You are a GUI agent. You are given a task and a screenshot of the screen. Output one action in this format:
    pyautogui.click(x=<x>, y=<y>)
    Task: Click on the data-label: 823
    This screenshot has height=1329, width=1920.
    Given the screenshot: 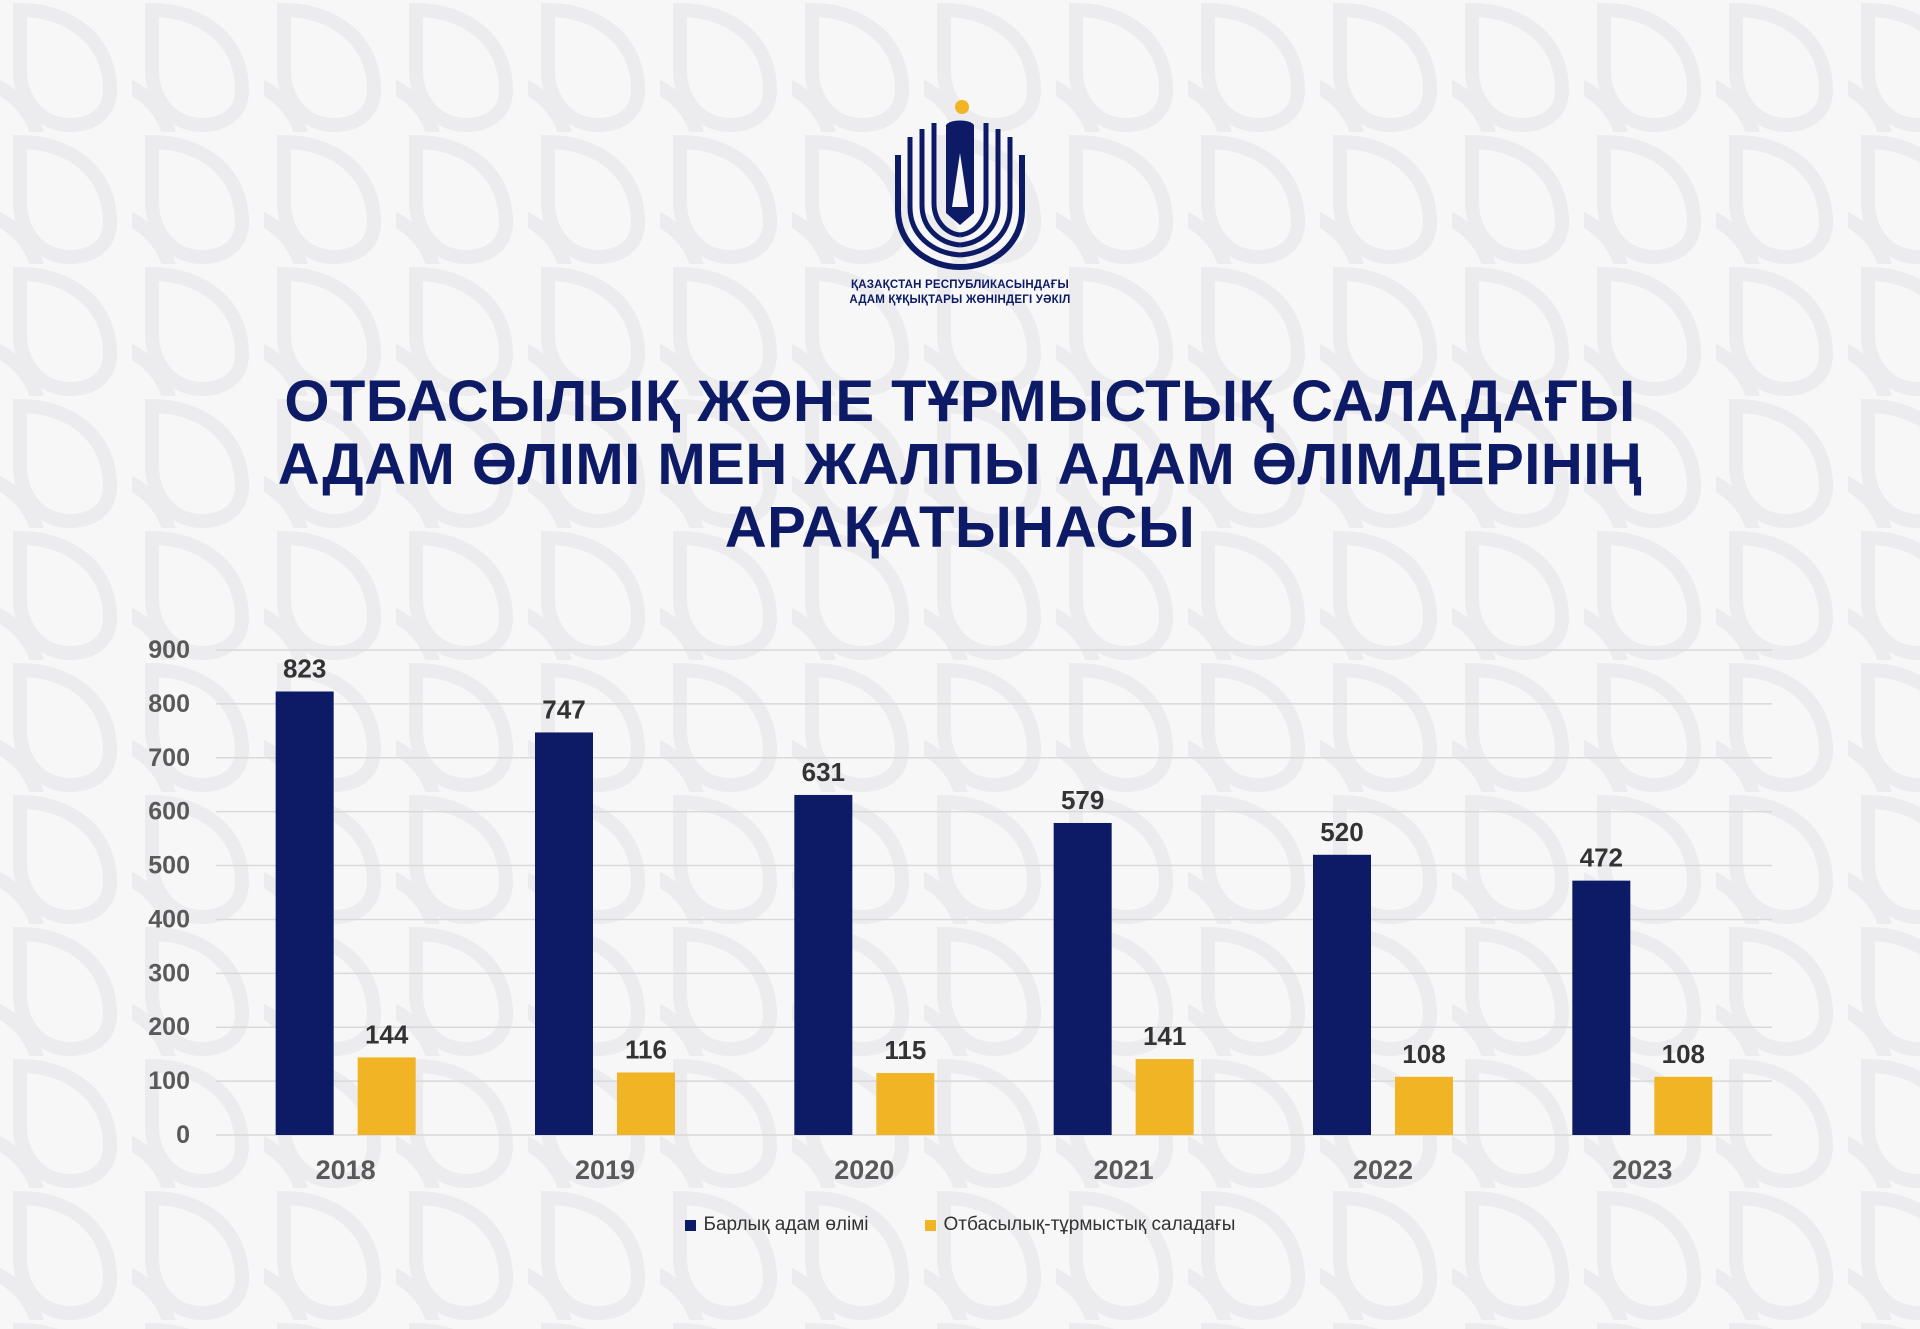 What is the action you would take?
    pyautogui.click(x=304, y=668)
    